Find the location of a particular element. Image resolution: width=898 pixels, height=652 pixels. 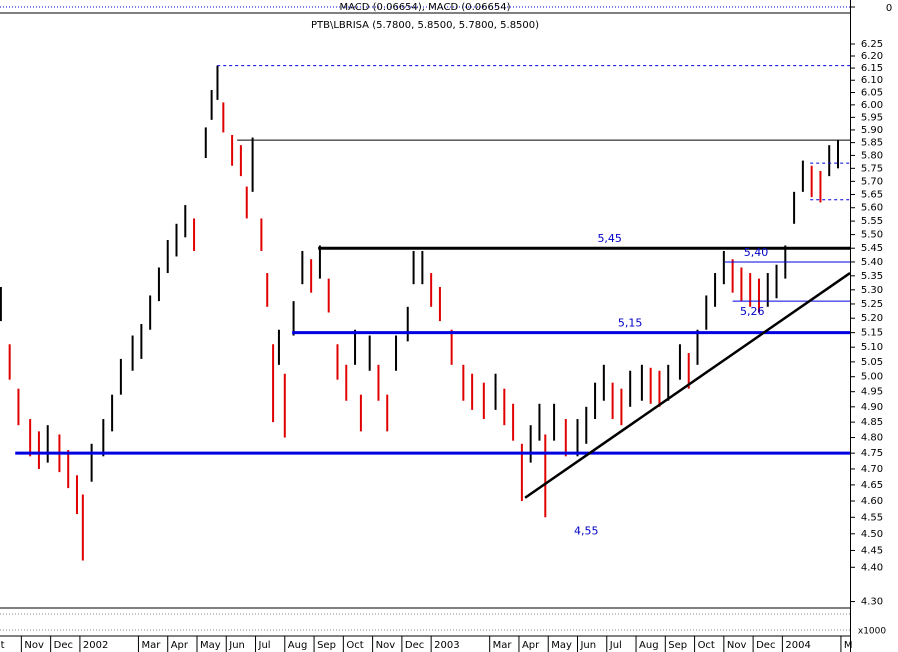

y-tick-label: 6.05 is located at coordinates (872, 93).